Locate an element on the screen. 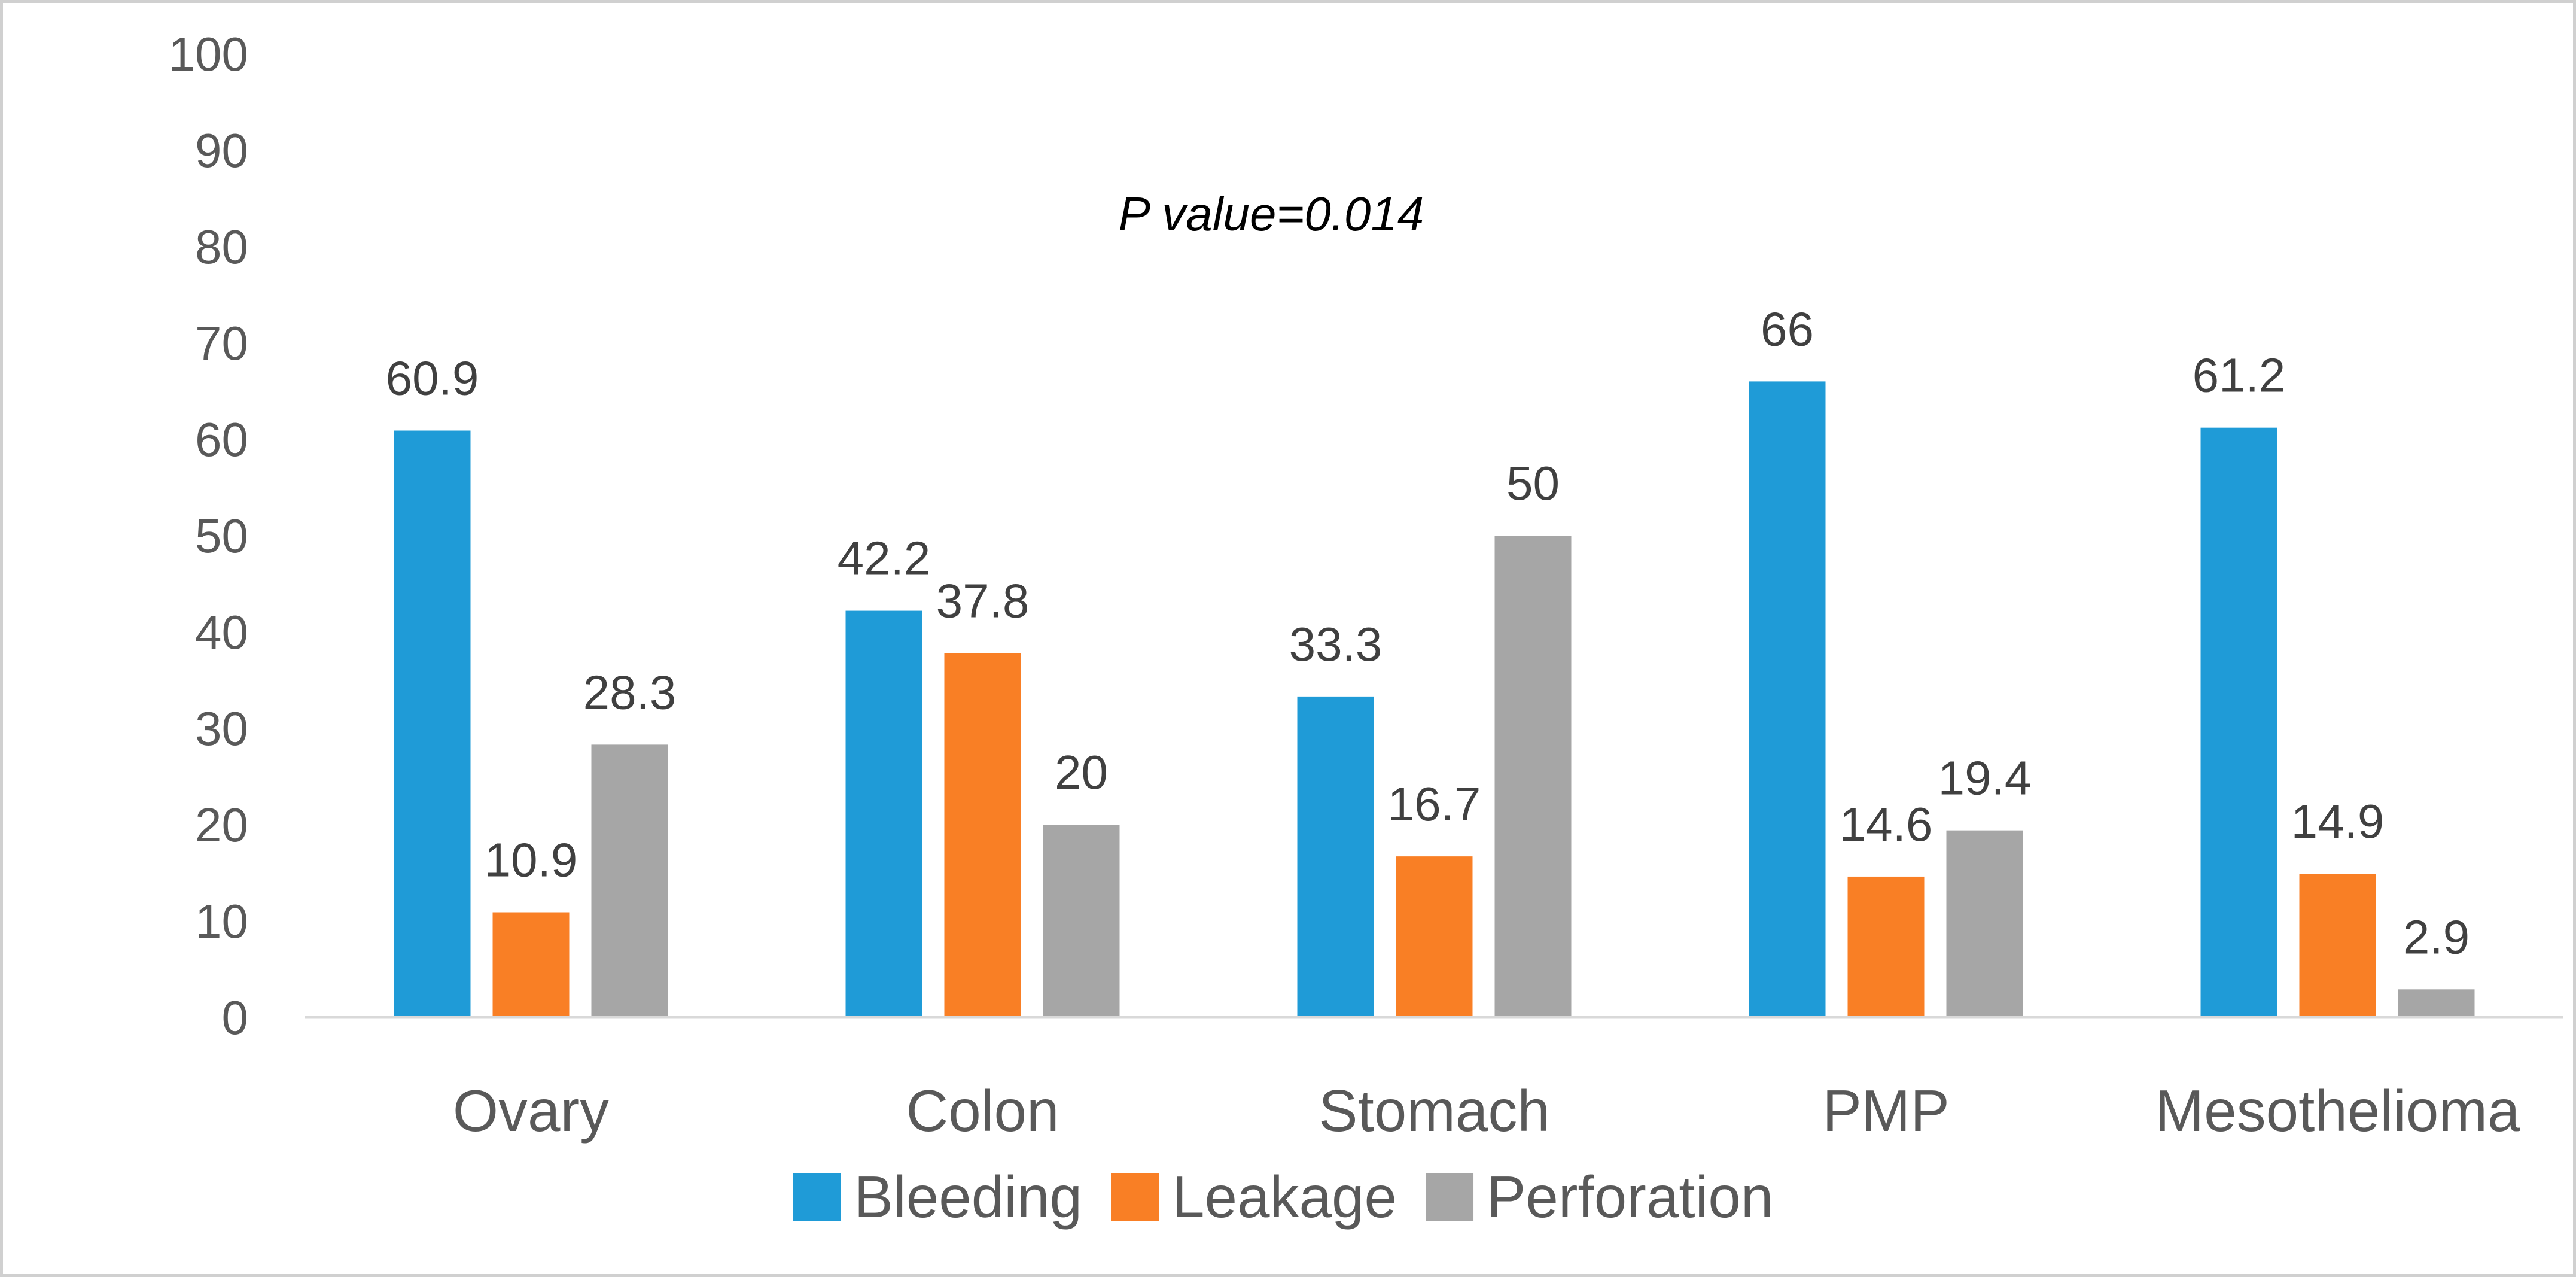  bar-leakage-mesothelioma is located at coordinates (2337, 945).